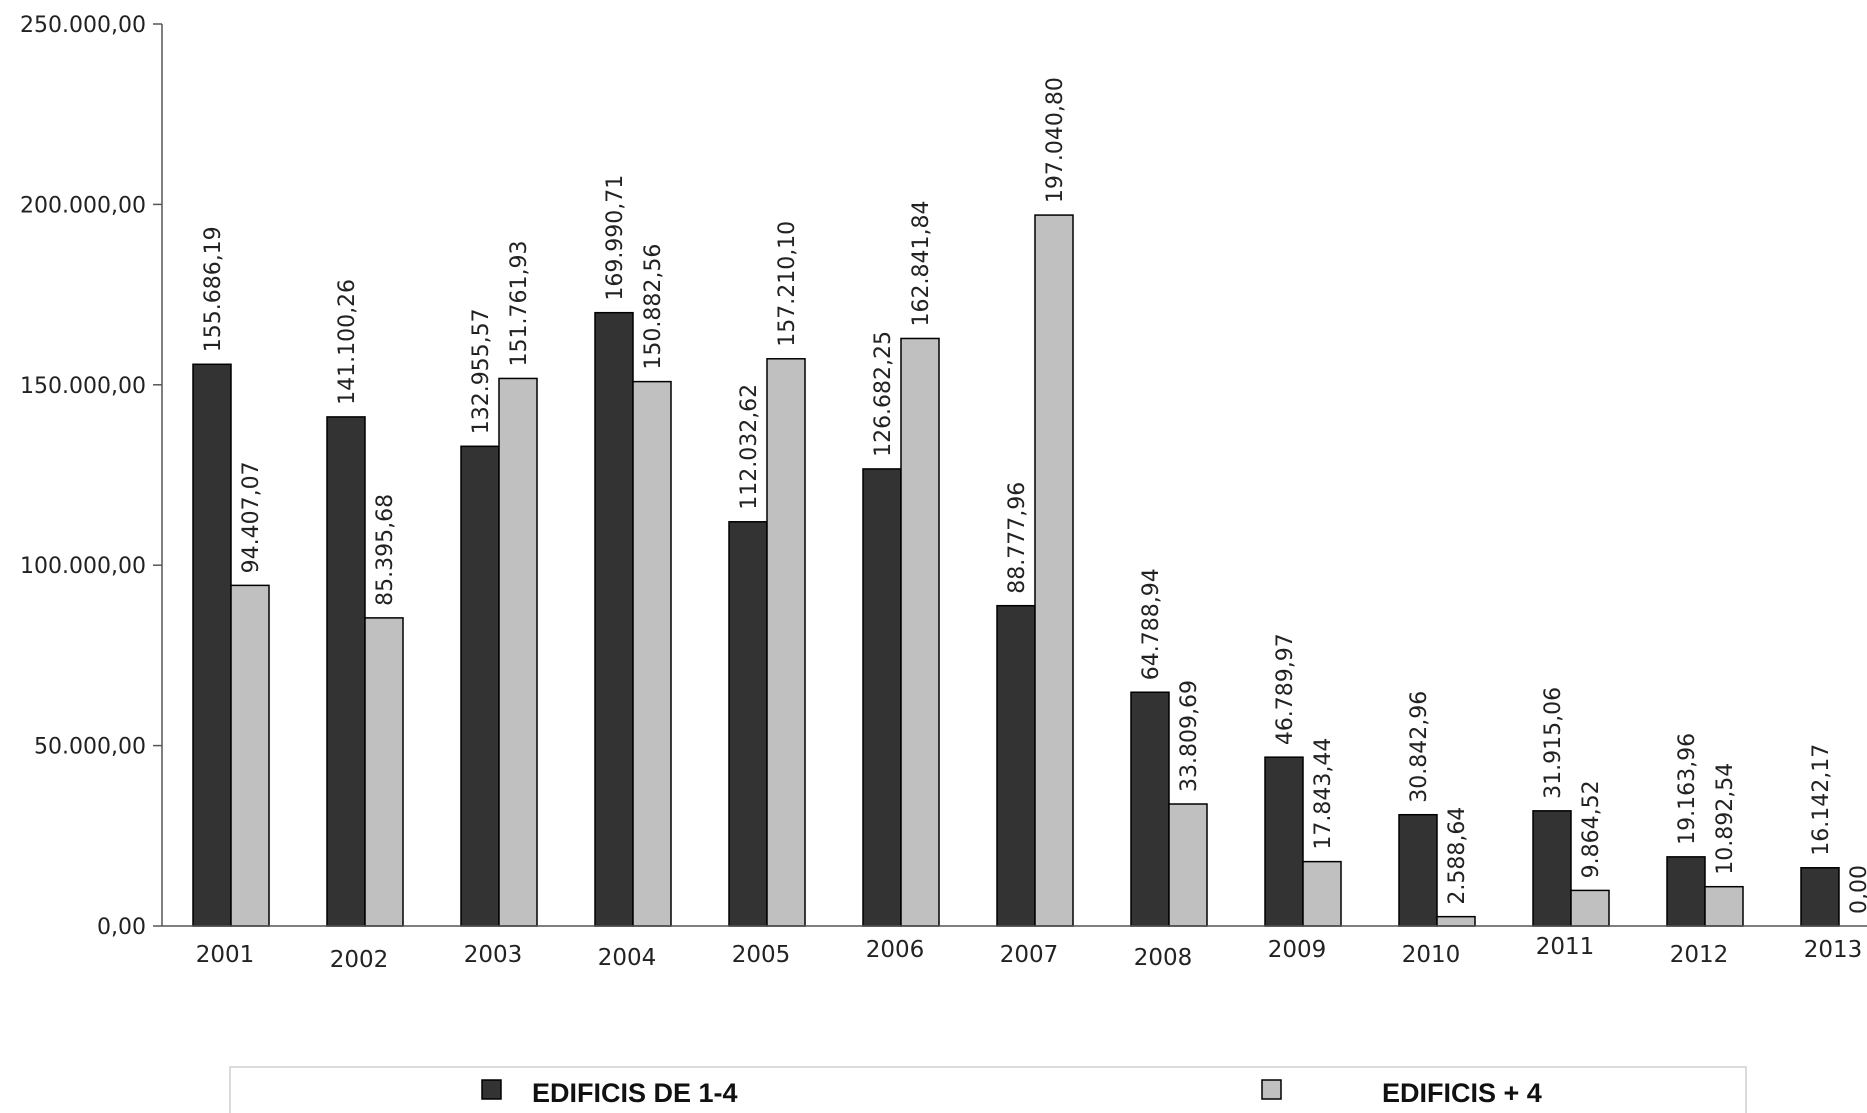  I want to click on legend-label-edificis-1-4: EDIFICIS DE 1-4, so click(635, 1093).